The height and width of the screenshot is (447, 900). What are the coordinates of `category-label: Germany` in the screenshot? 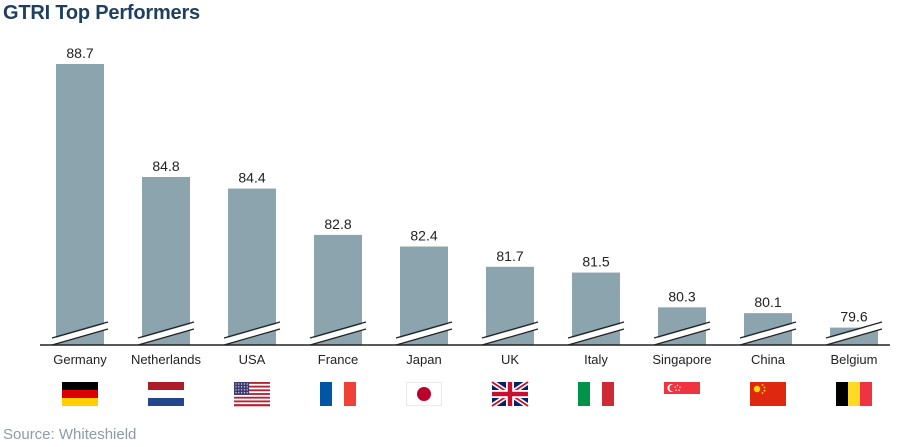 It's located at (80, 359).